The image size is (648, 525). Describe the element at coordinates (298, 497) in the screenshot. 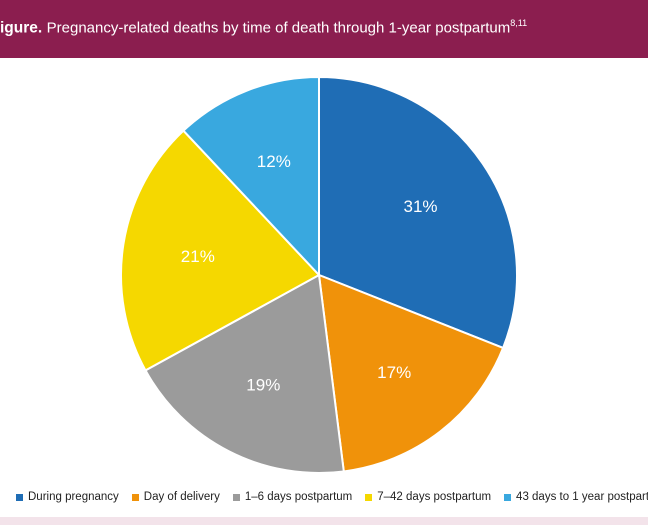

I see `legend-label: 1–6 days postpartum` at that location.